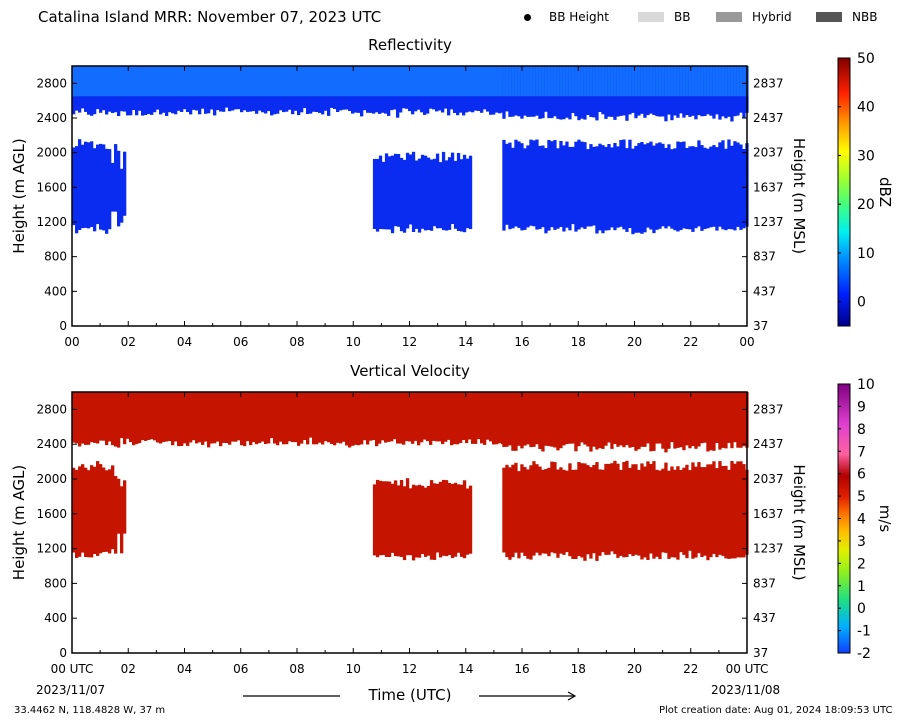 Image resolution: width=900 pixels, height=725 pixels. What do you see at coordinates (768, 222) in the screenshot?
I see `y-tick-label-right: 1237` at bounding box center [768, 222].